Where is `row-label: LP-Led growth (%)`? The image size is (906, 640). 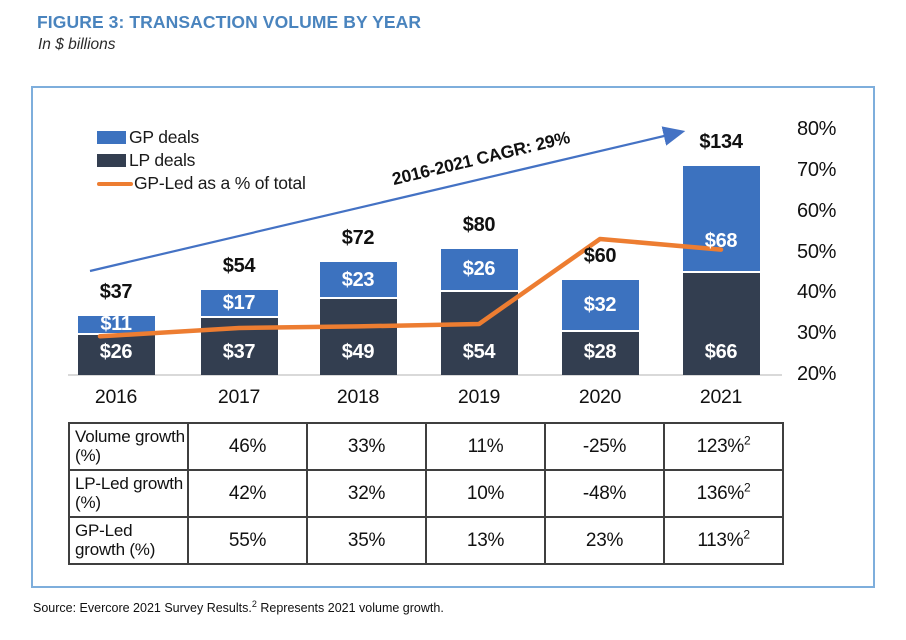 row-label: LP-Led growth (%) is located at coordinates (128, 493).